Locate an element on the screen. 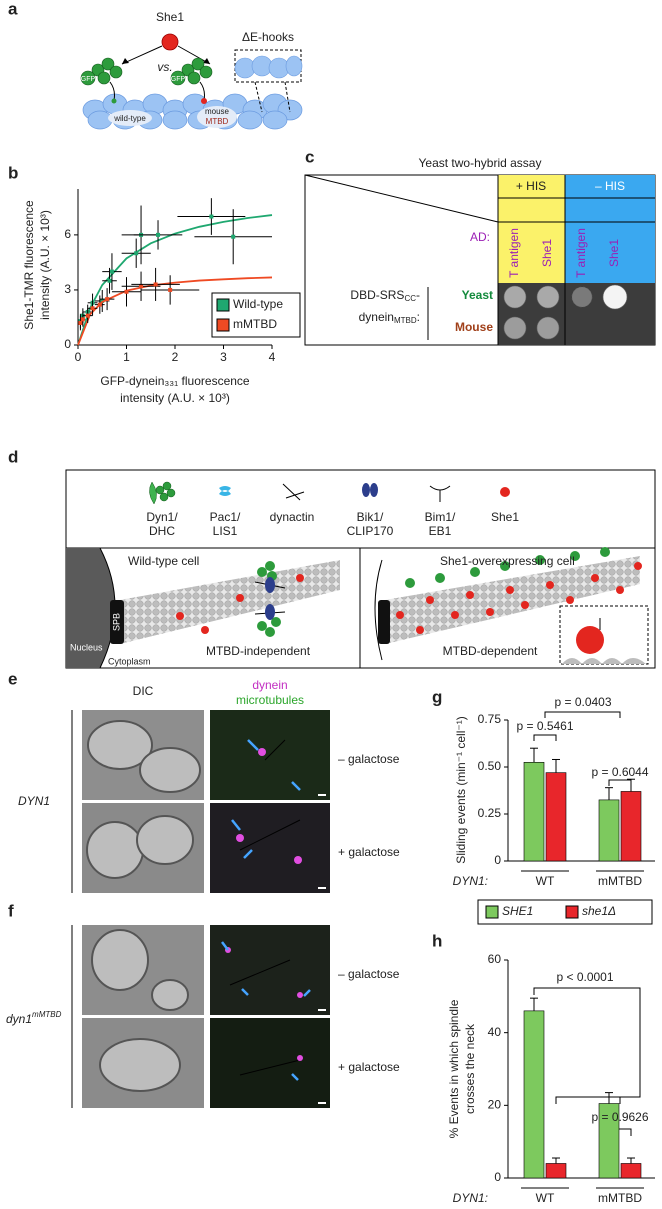 This screenshot has width=662, height=1209. label: dyneinMTBD: is located at coordinates (389, 317).